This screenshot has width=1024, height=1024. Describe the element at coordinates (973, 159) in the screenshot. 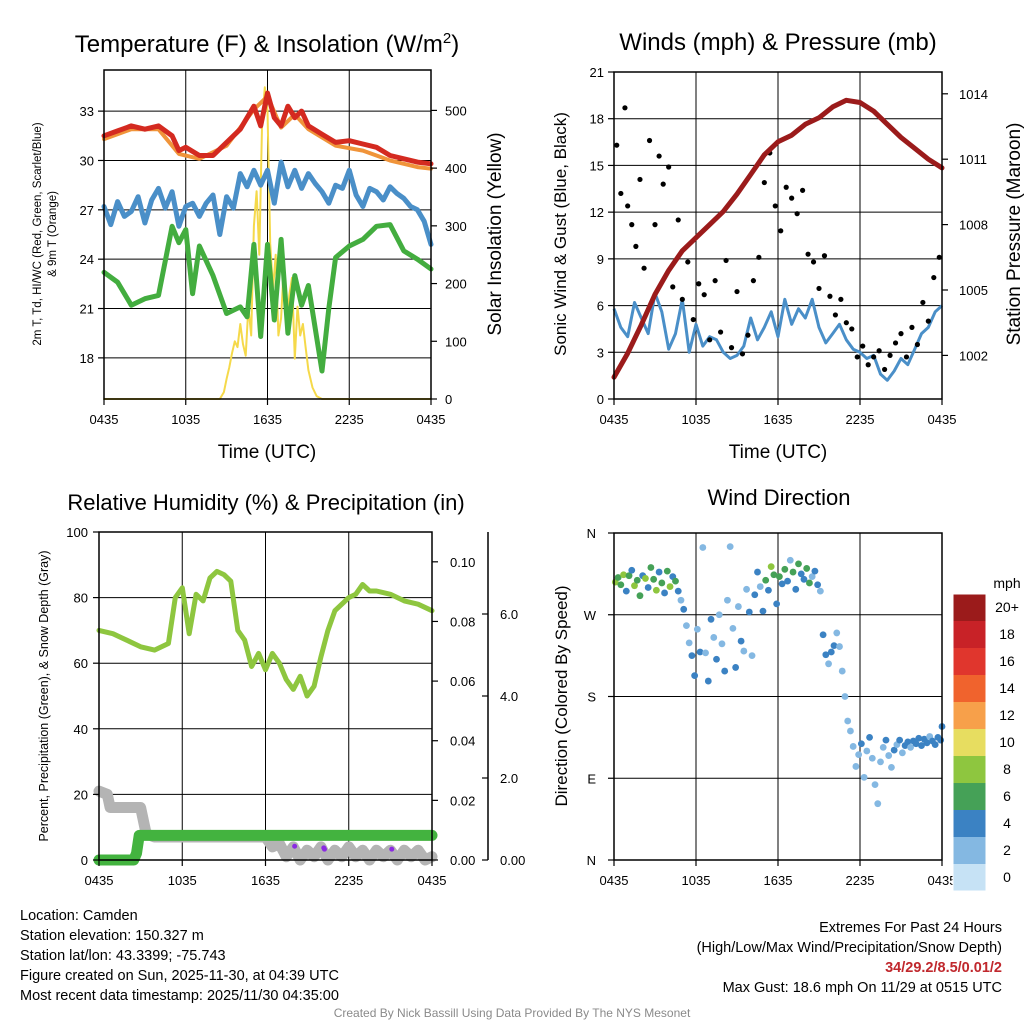

I see `pressure-y-tick-label: 1011` at that location.